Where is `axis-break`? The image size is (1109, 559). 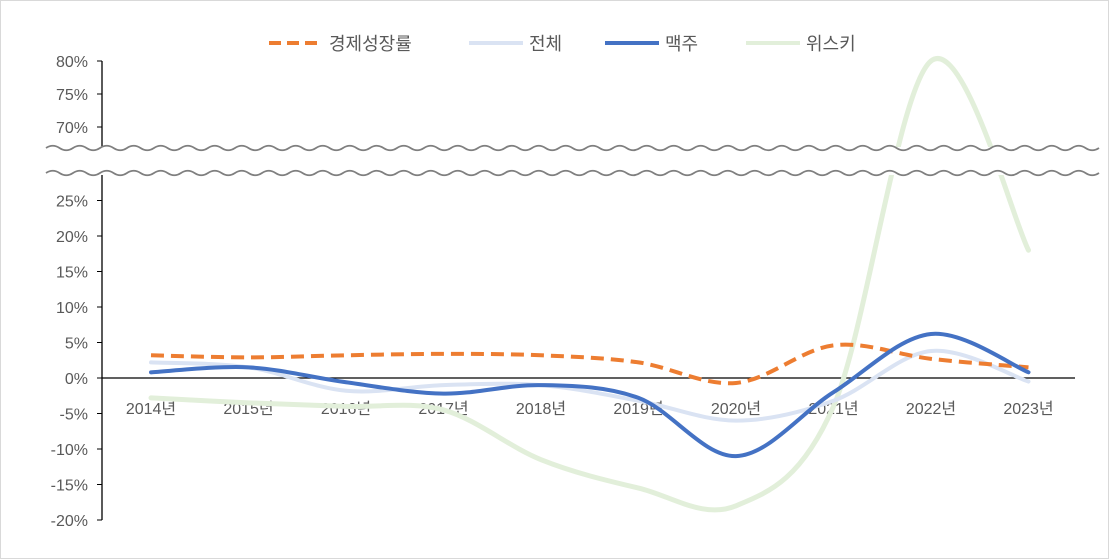
axis-break is located at coordinates (572, 160).